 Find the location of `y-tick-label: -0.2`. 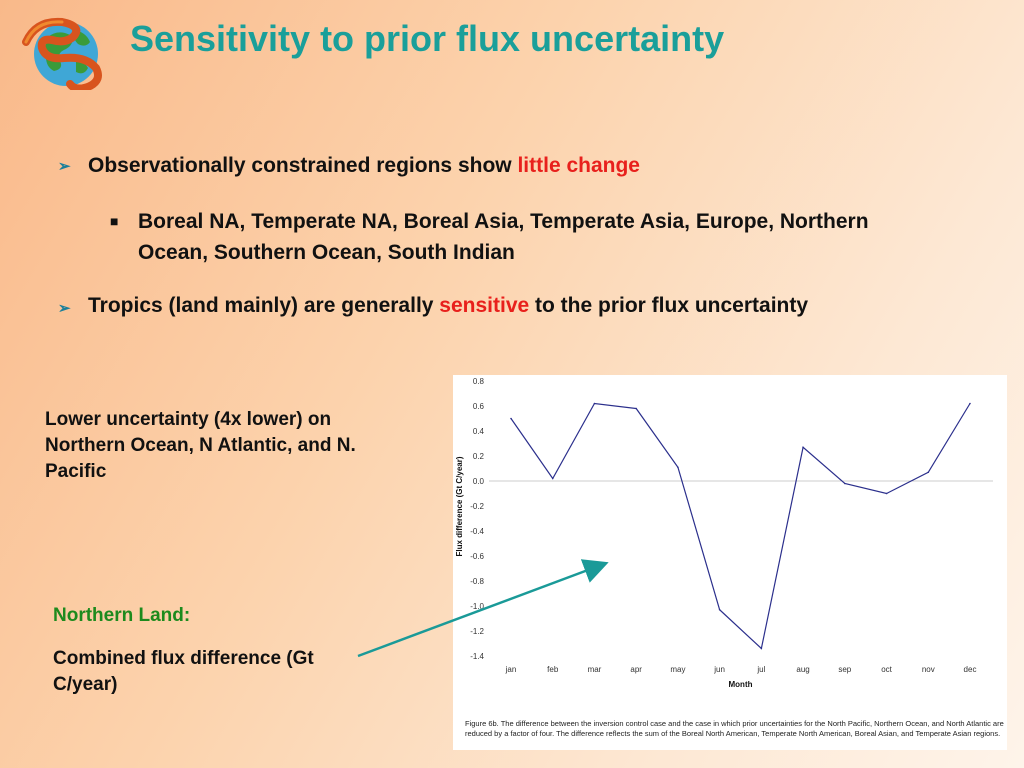

y-tick-label: -0.2 is located at coordinates (477, 506).